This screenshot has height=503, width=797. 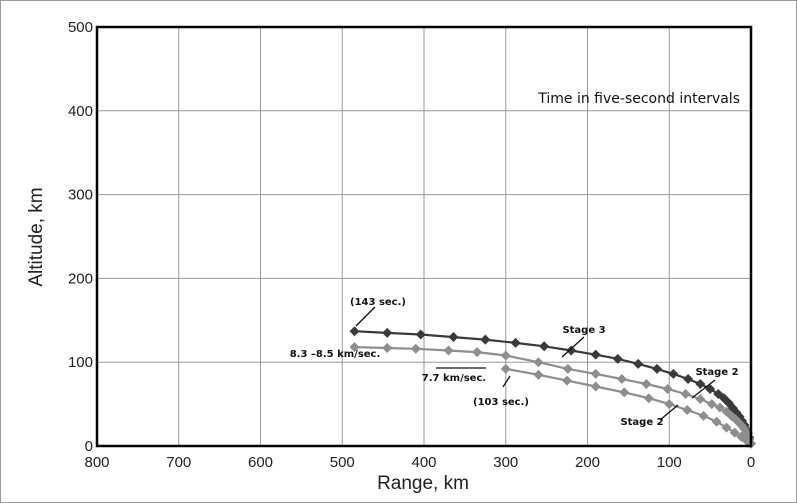 I want to click on annotation-stage-2-upper: Stage 2, so click(x=716, y=372).